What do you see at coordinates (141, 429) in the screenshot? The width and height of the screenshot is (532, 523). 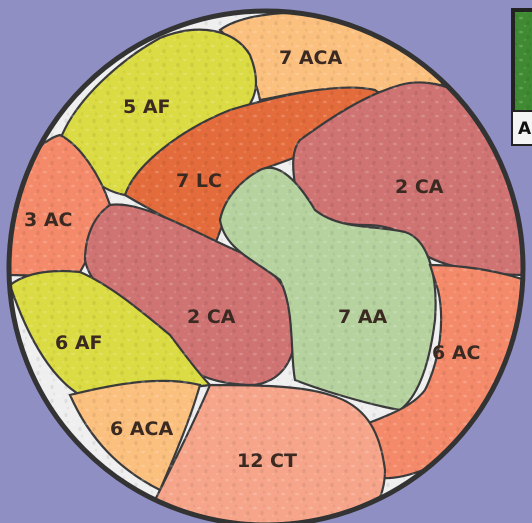 I see `label-aca-bottom: 6 ACA` at bounding box center [141, 429].